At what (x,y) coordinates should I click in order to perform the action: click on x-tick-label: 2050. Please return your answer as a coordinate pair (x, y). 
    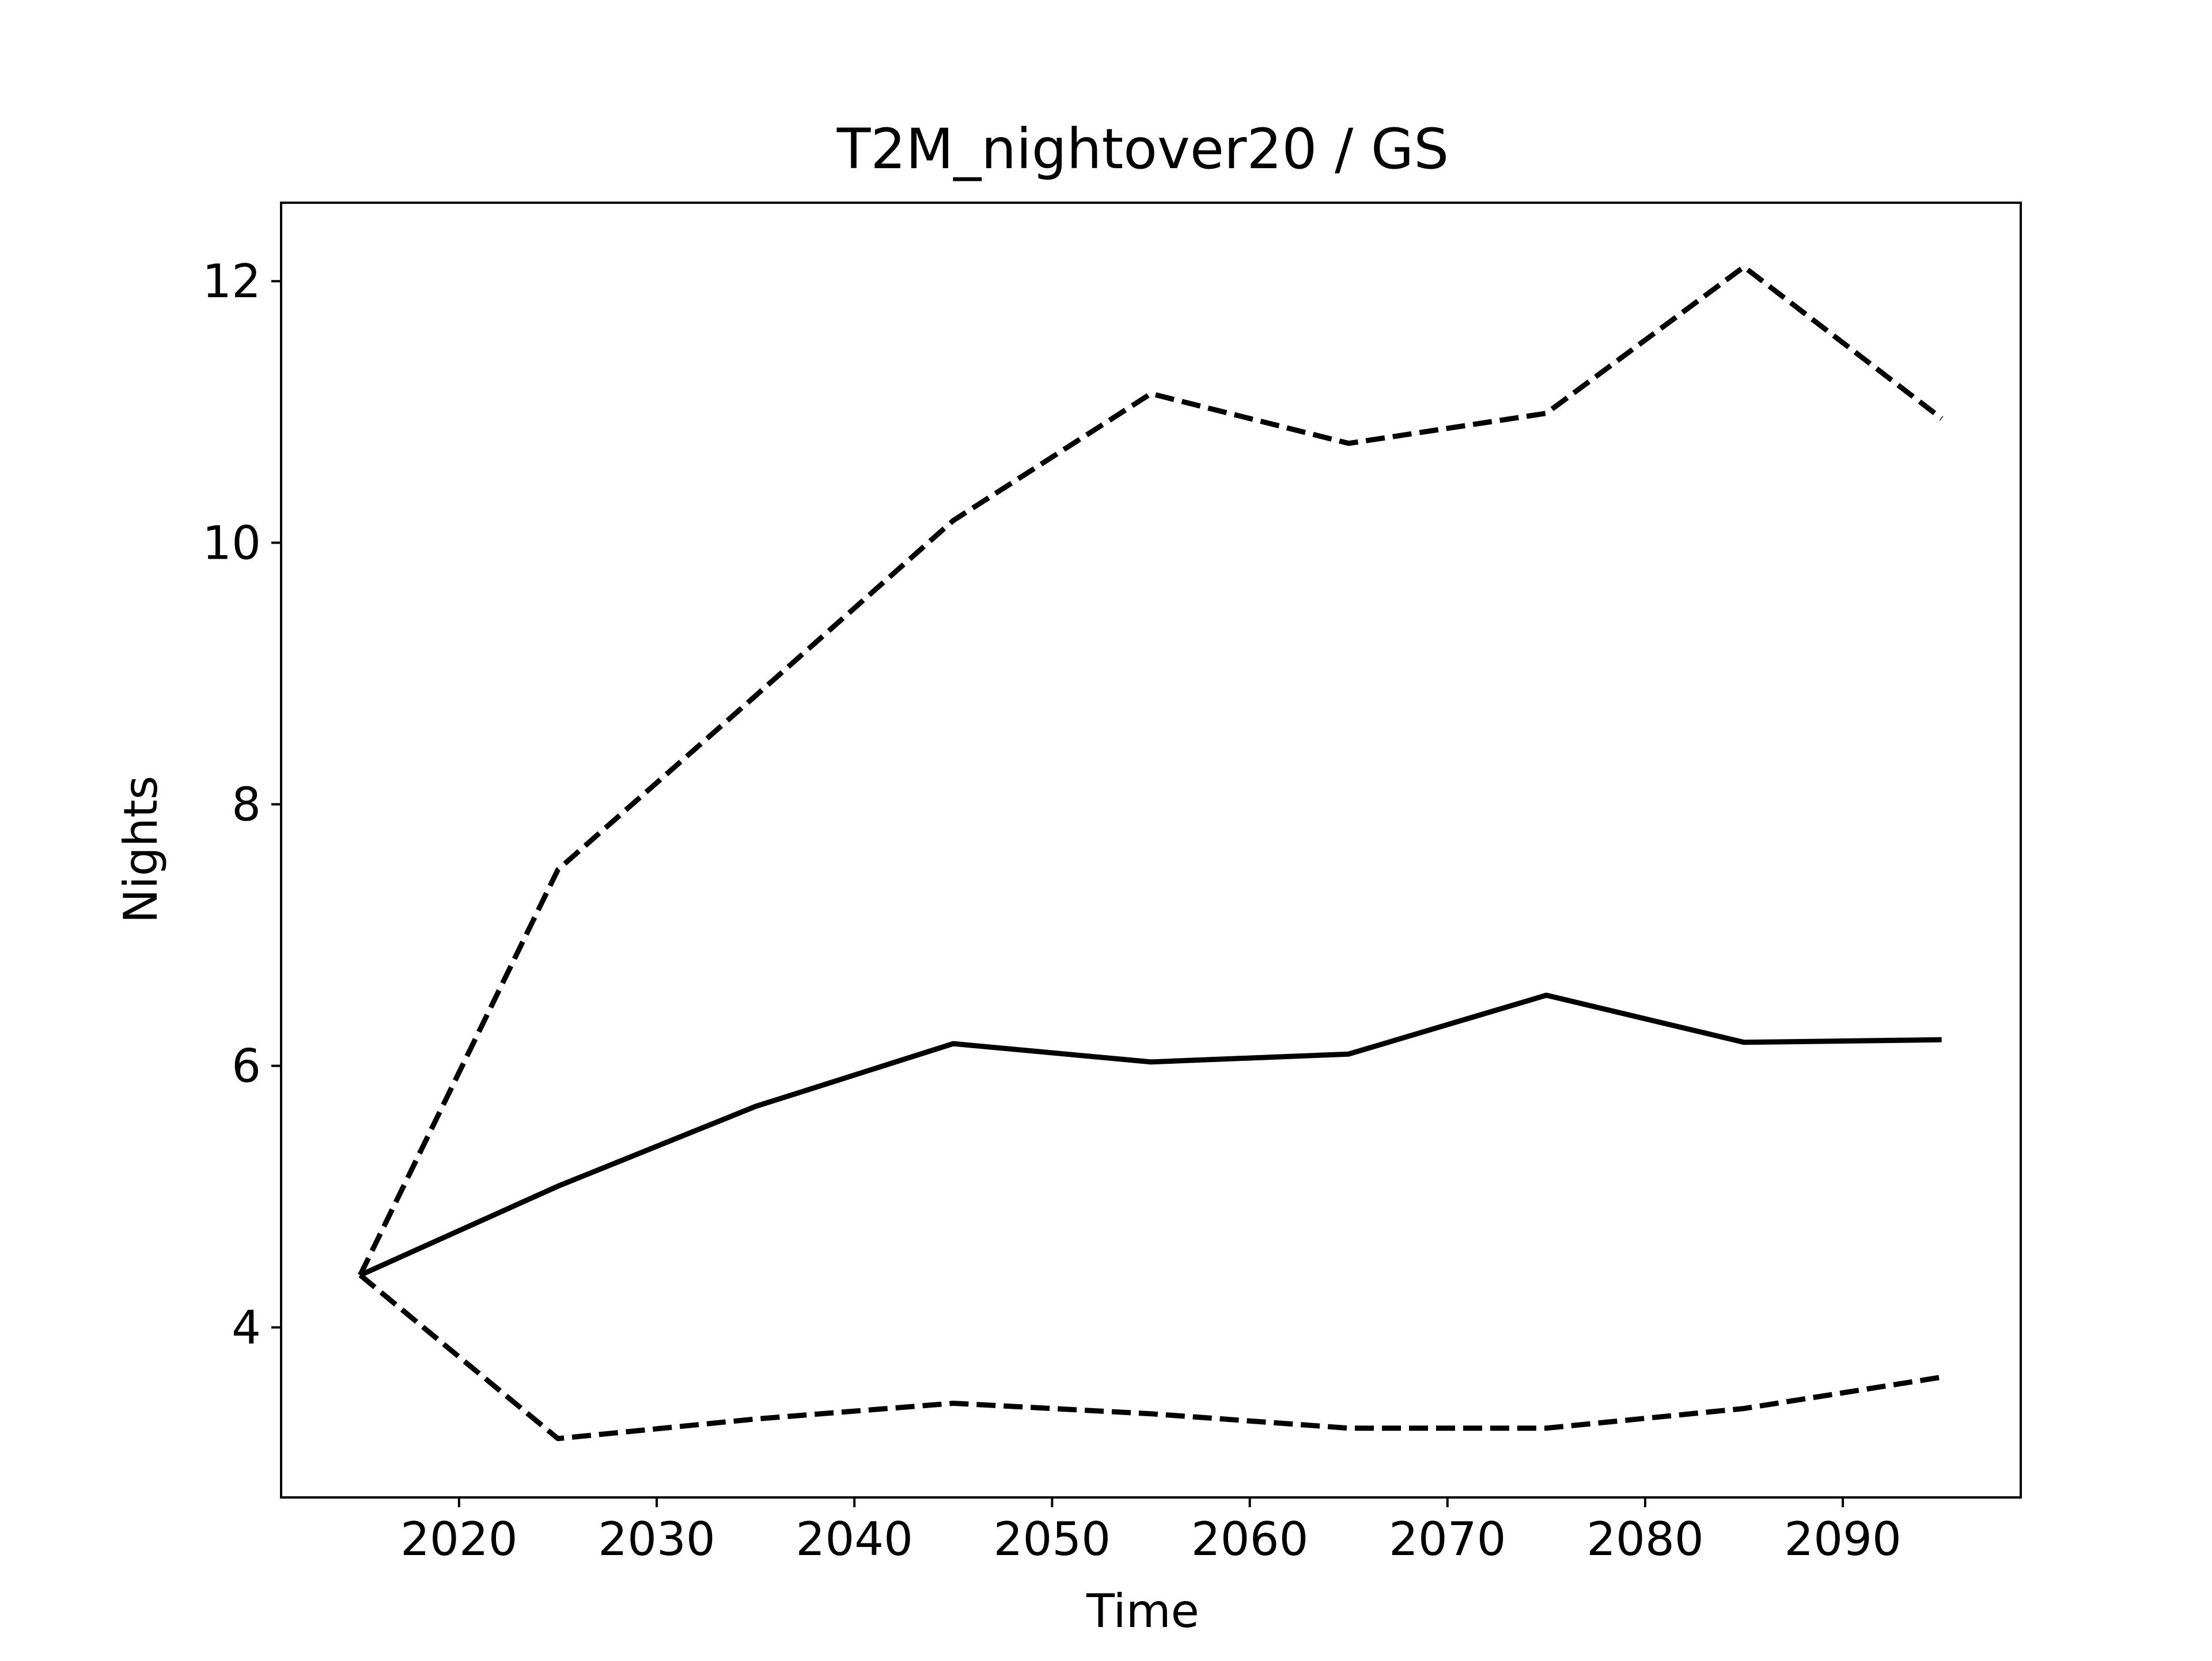
    Looking at the image, I should click on (1052, 1539).